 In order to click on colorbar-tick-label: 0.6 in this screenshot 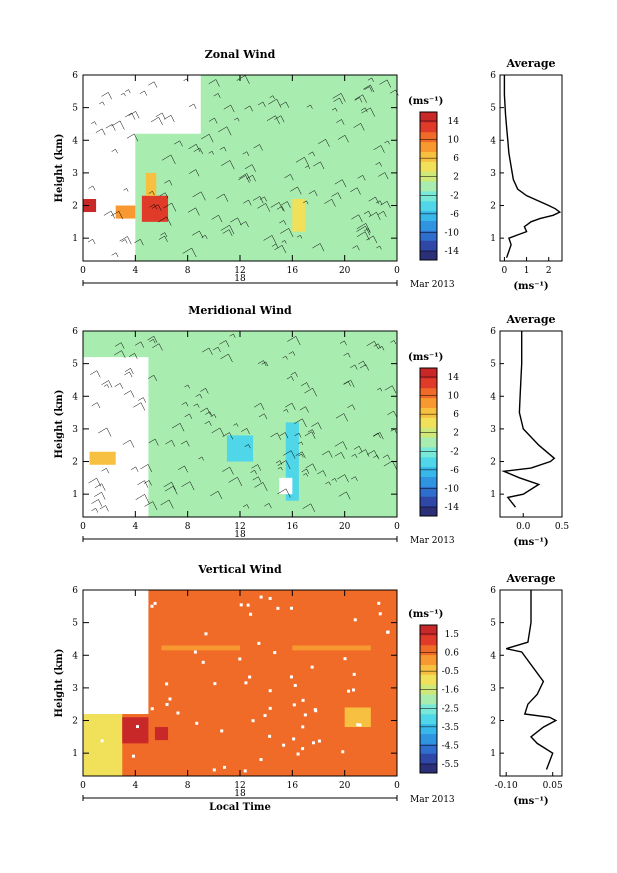, I will do `click(452, 654)`.